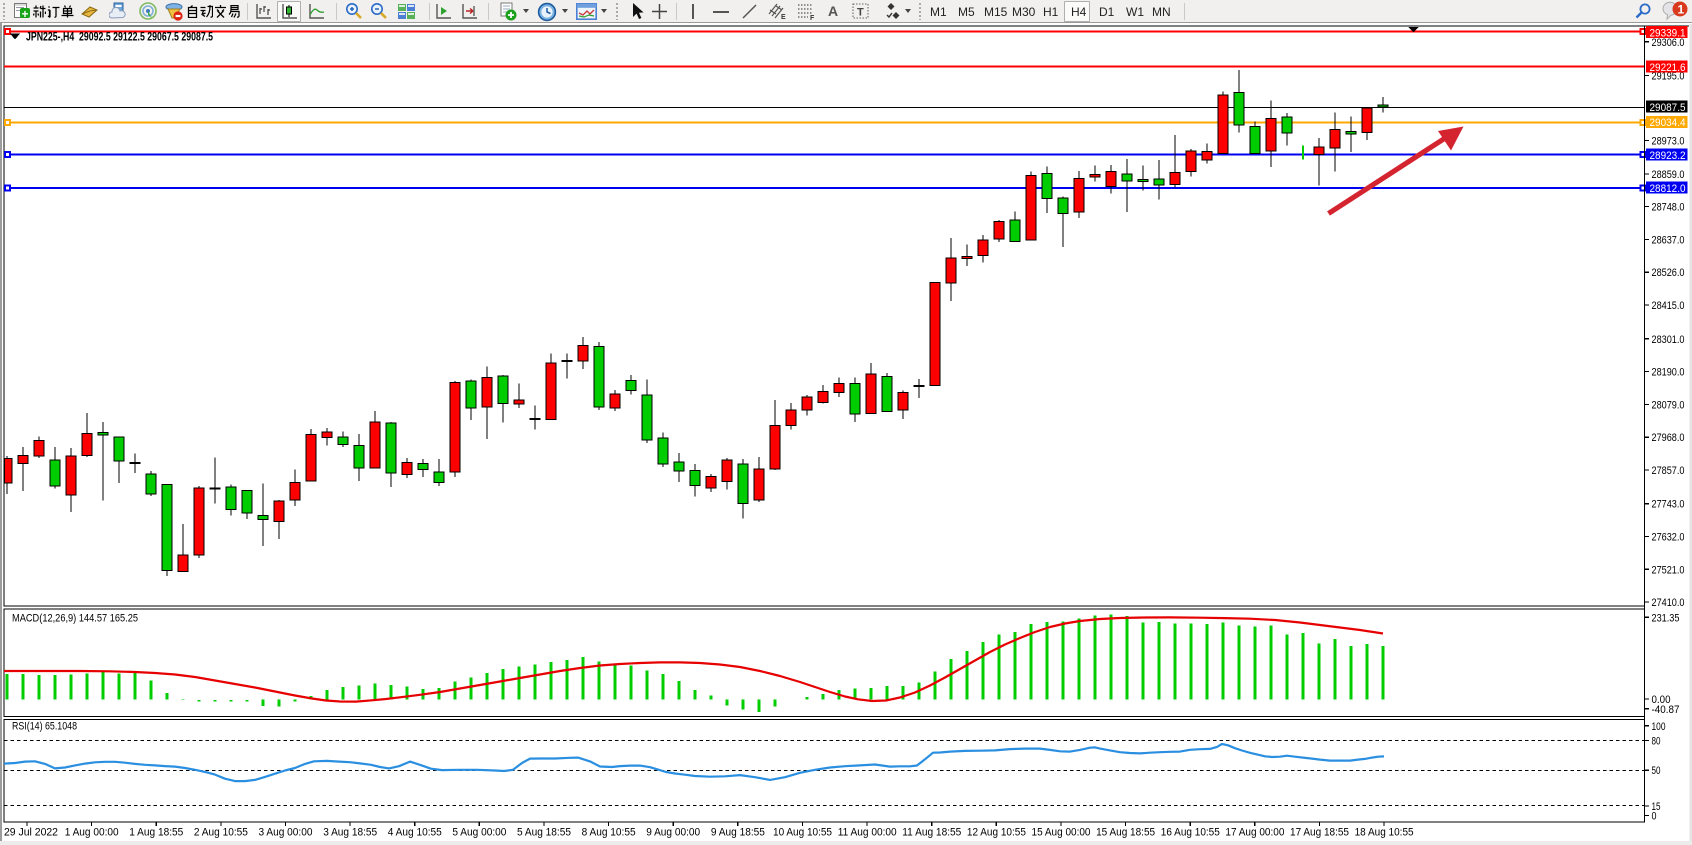 Image resolution: width=1692 pixels, height=845 pixels. I want to click on svg-text: RSI(14) 65.1048, so click(44, 727).